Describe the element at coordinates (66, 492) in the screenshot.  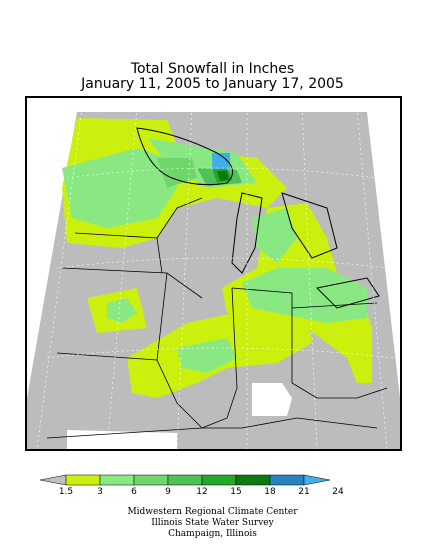
I see `legend-label: 1.5` at that location.